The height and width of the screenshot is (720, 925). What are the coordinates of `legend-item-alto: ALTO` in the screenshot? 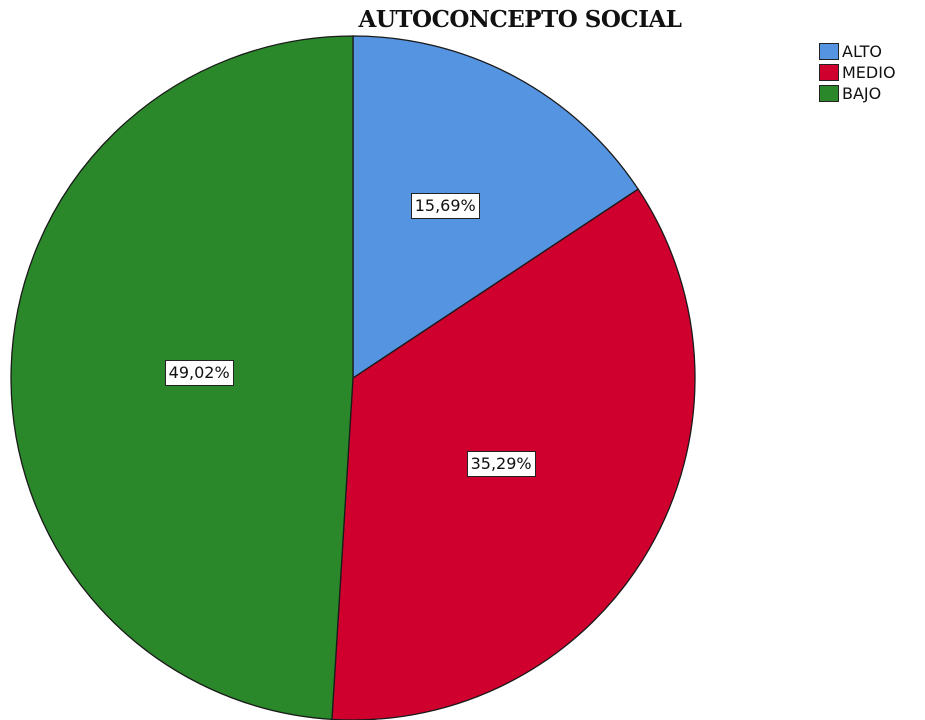 It's located at (857, 51).